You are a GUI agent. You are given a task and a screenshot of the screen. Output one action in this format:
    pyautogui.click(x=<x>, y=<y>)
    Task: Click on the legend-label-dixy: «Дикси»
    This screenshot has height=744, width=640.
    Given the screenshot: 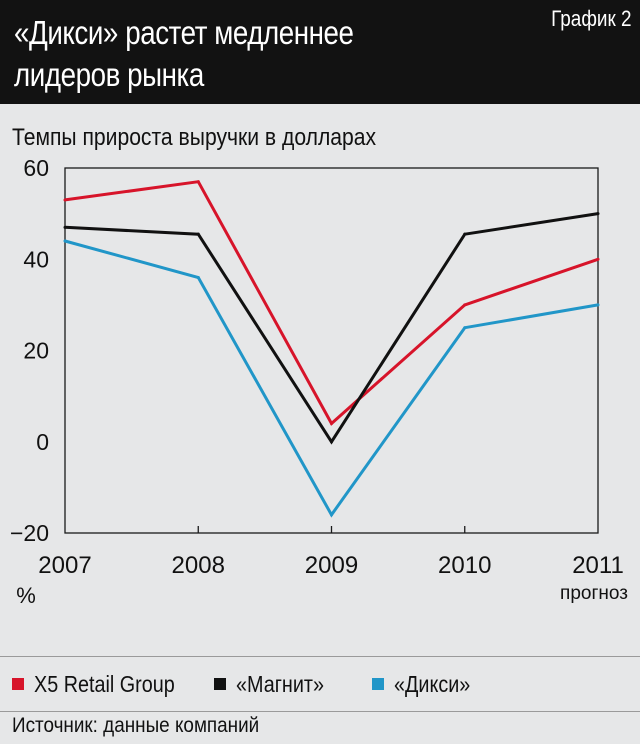 What is the action you would take?
    pyautogui.click(x=432, y=684)
    